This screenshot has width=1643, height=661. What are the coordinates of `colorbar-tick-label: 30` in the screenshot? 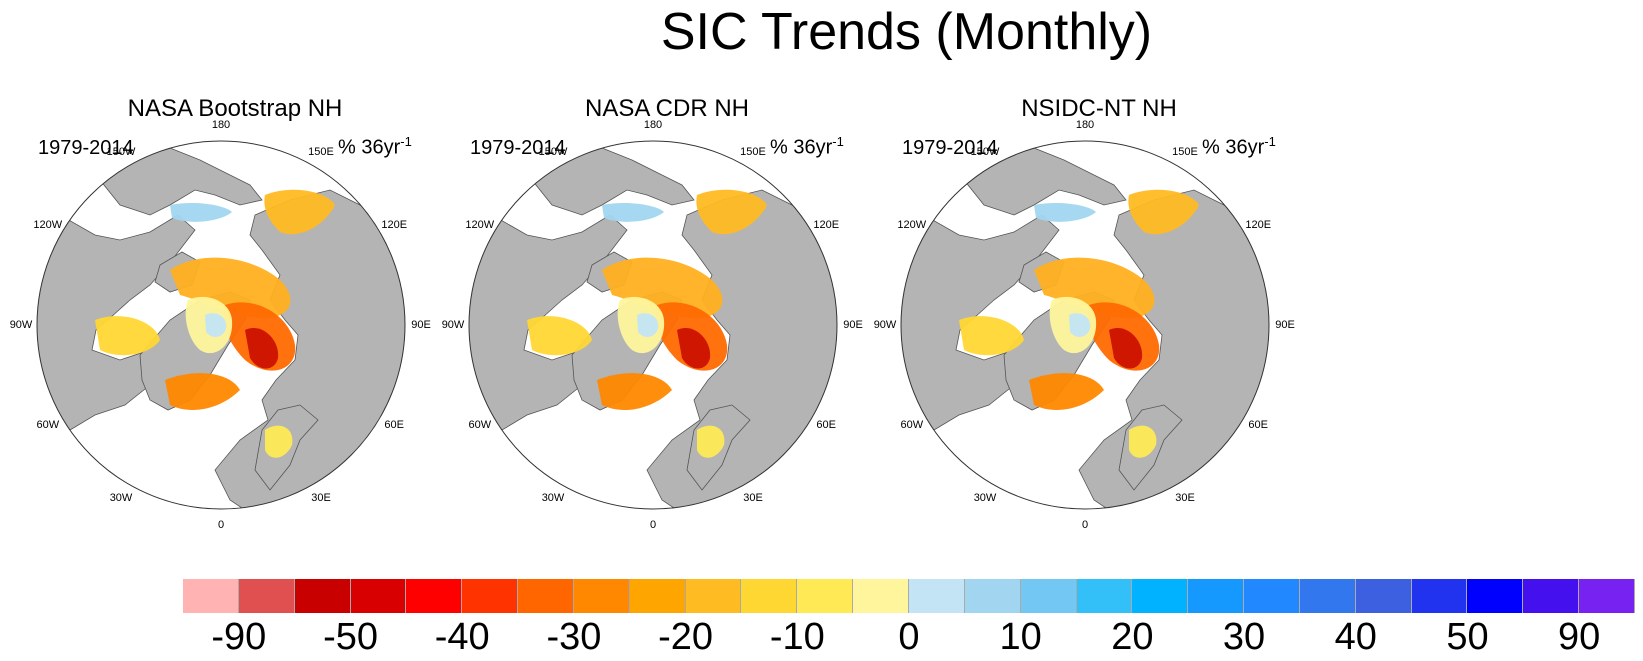 It's located at (1244, 637).